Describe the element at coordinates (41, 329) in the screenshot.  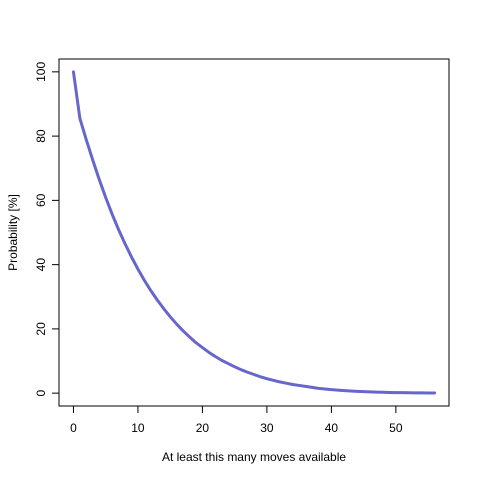
I see `y-tick-label: 20` at that location.